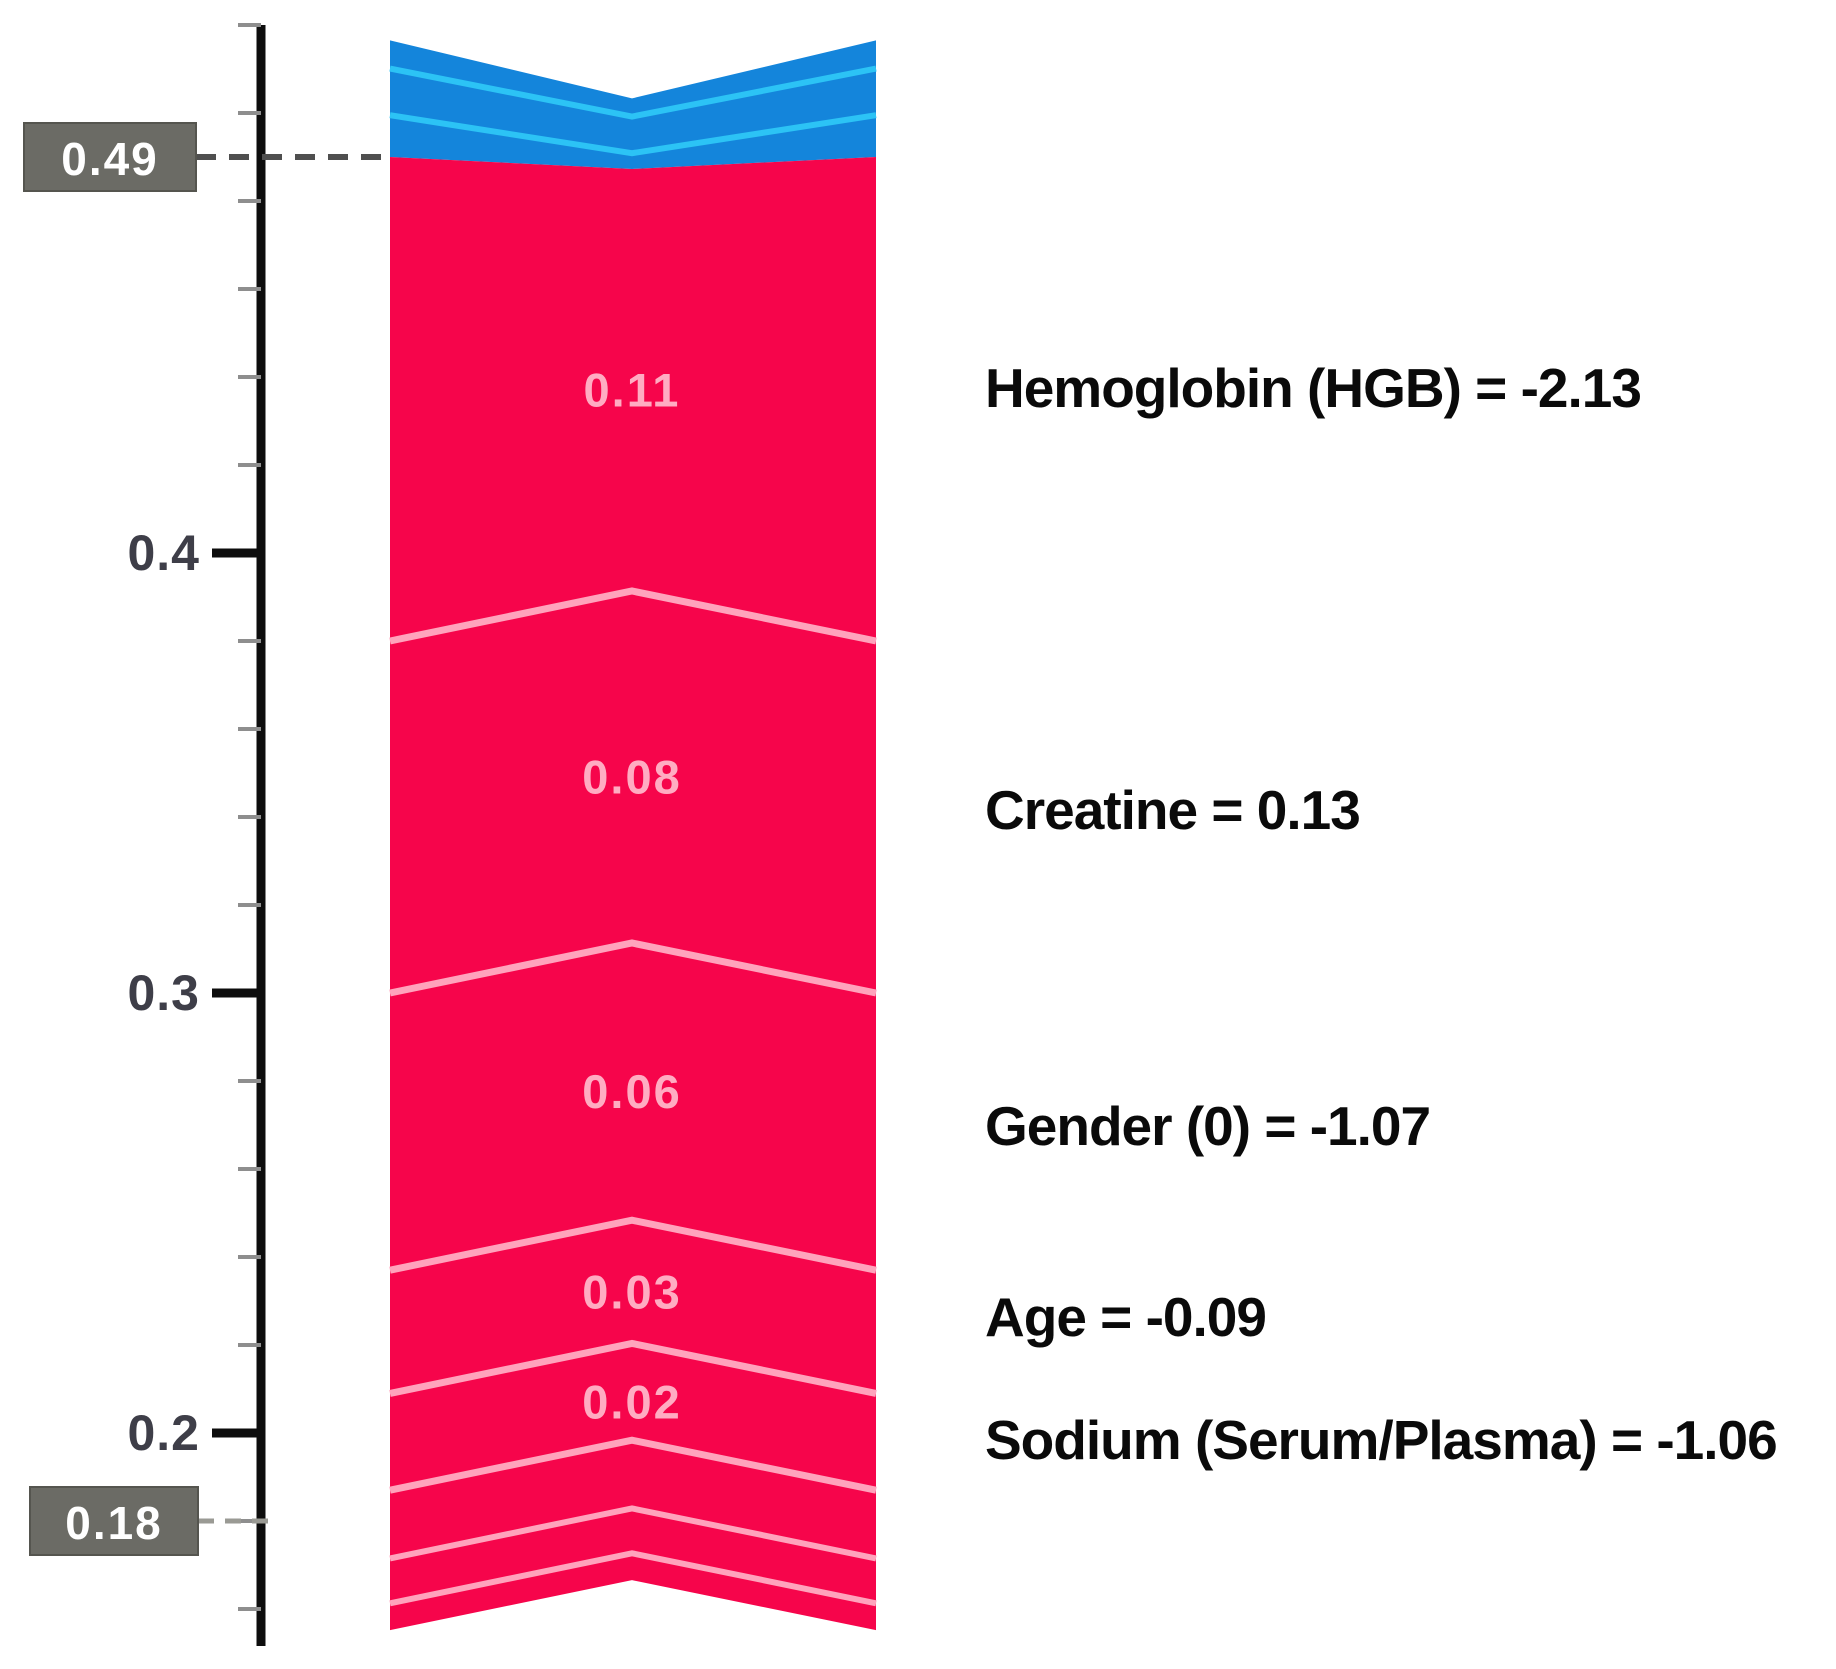 The image size is (1836, 1669). I want to click on blue-force-region, so click(633, 105).